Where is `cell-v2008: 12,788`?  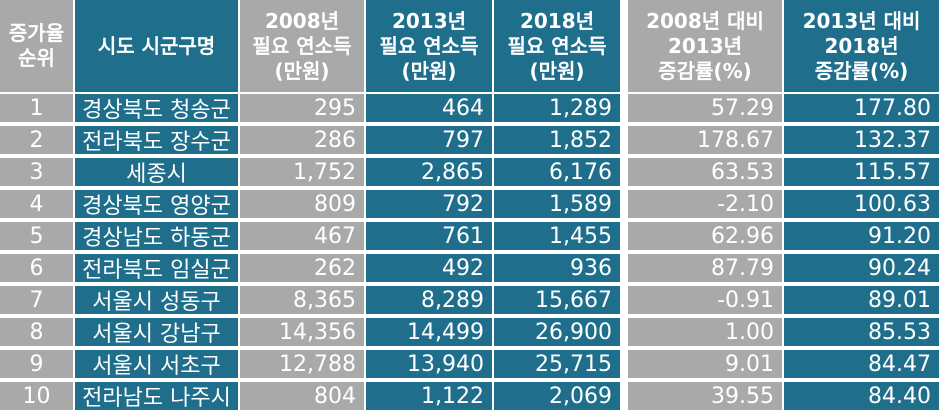
cell-v2008: 12,788 is located at coordinates (302, 364).